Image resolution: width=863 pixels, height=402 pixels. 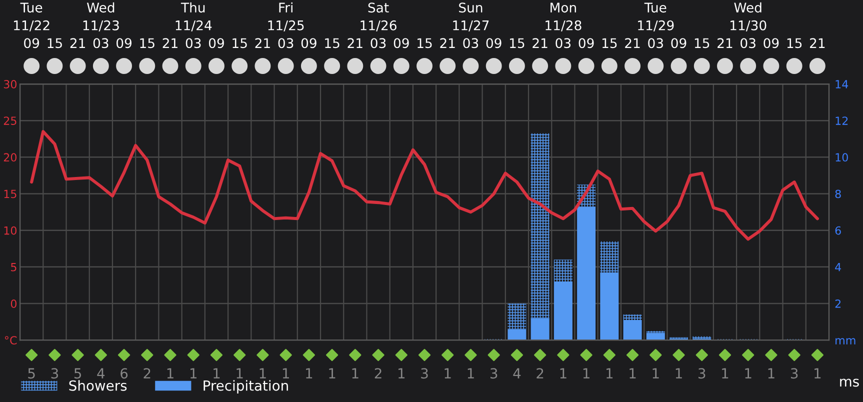 I want to click on y2-tick-label: 14, so click(x=842, y=84).